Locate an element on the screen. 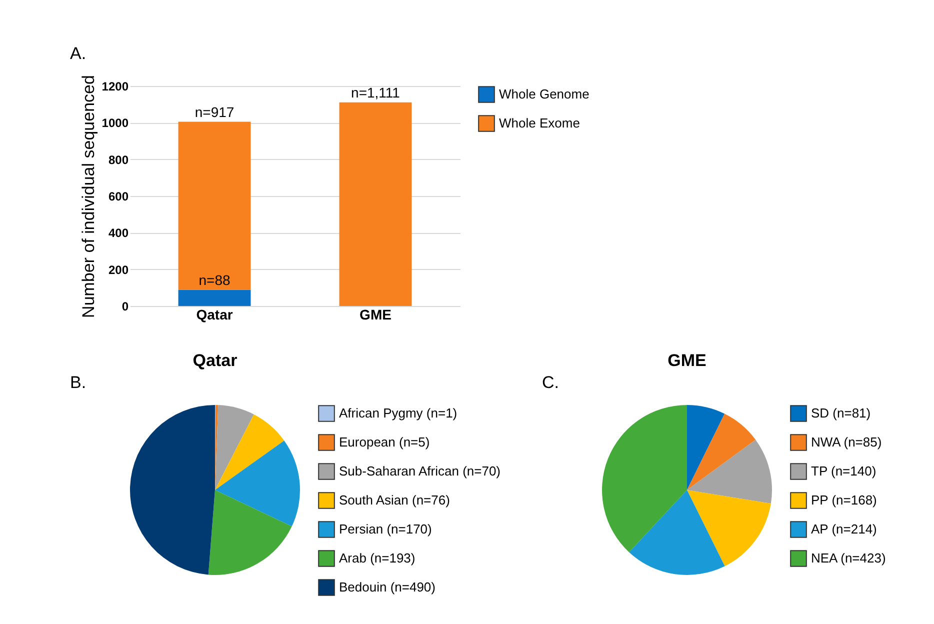 This screenshot has width=934, height=624. data-label: n=917 is located at coordinates (214, 112).